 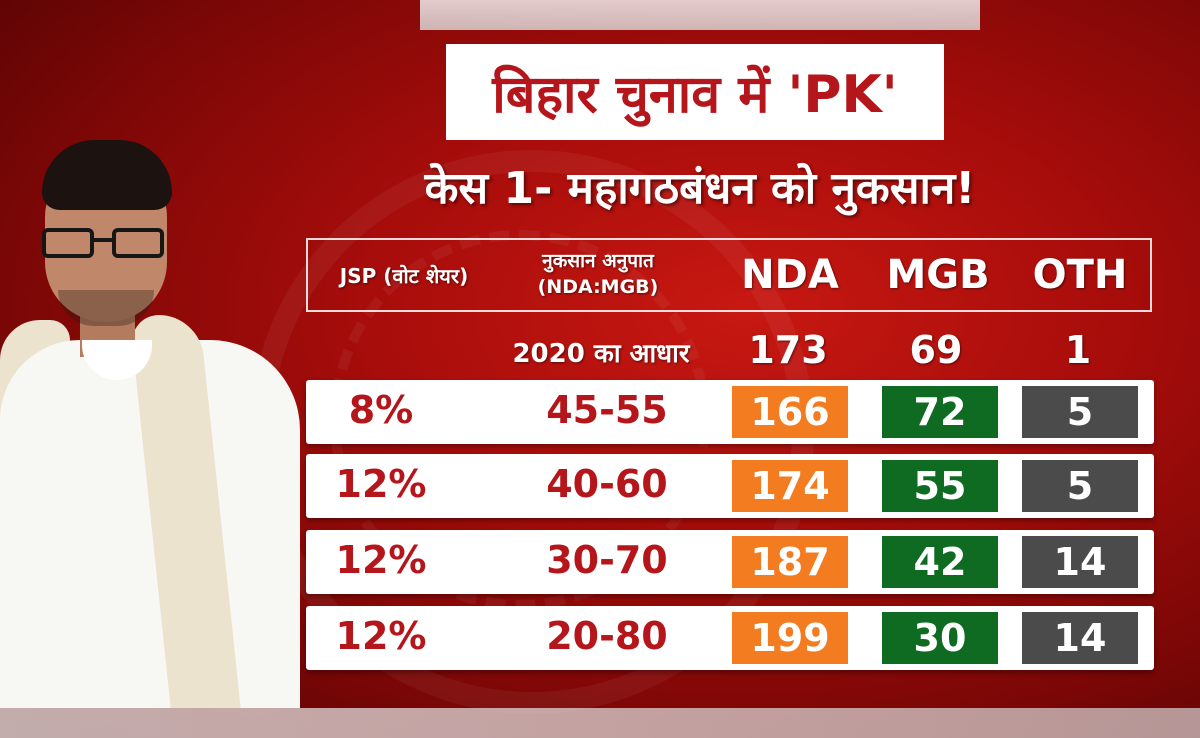 I want to click on row-loss-ratio: 45-55, so click(x=607, y=410).